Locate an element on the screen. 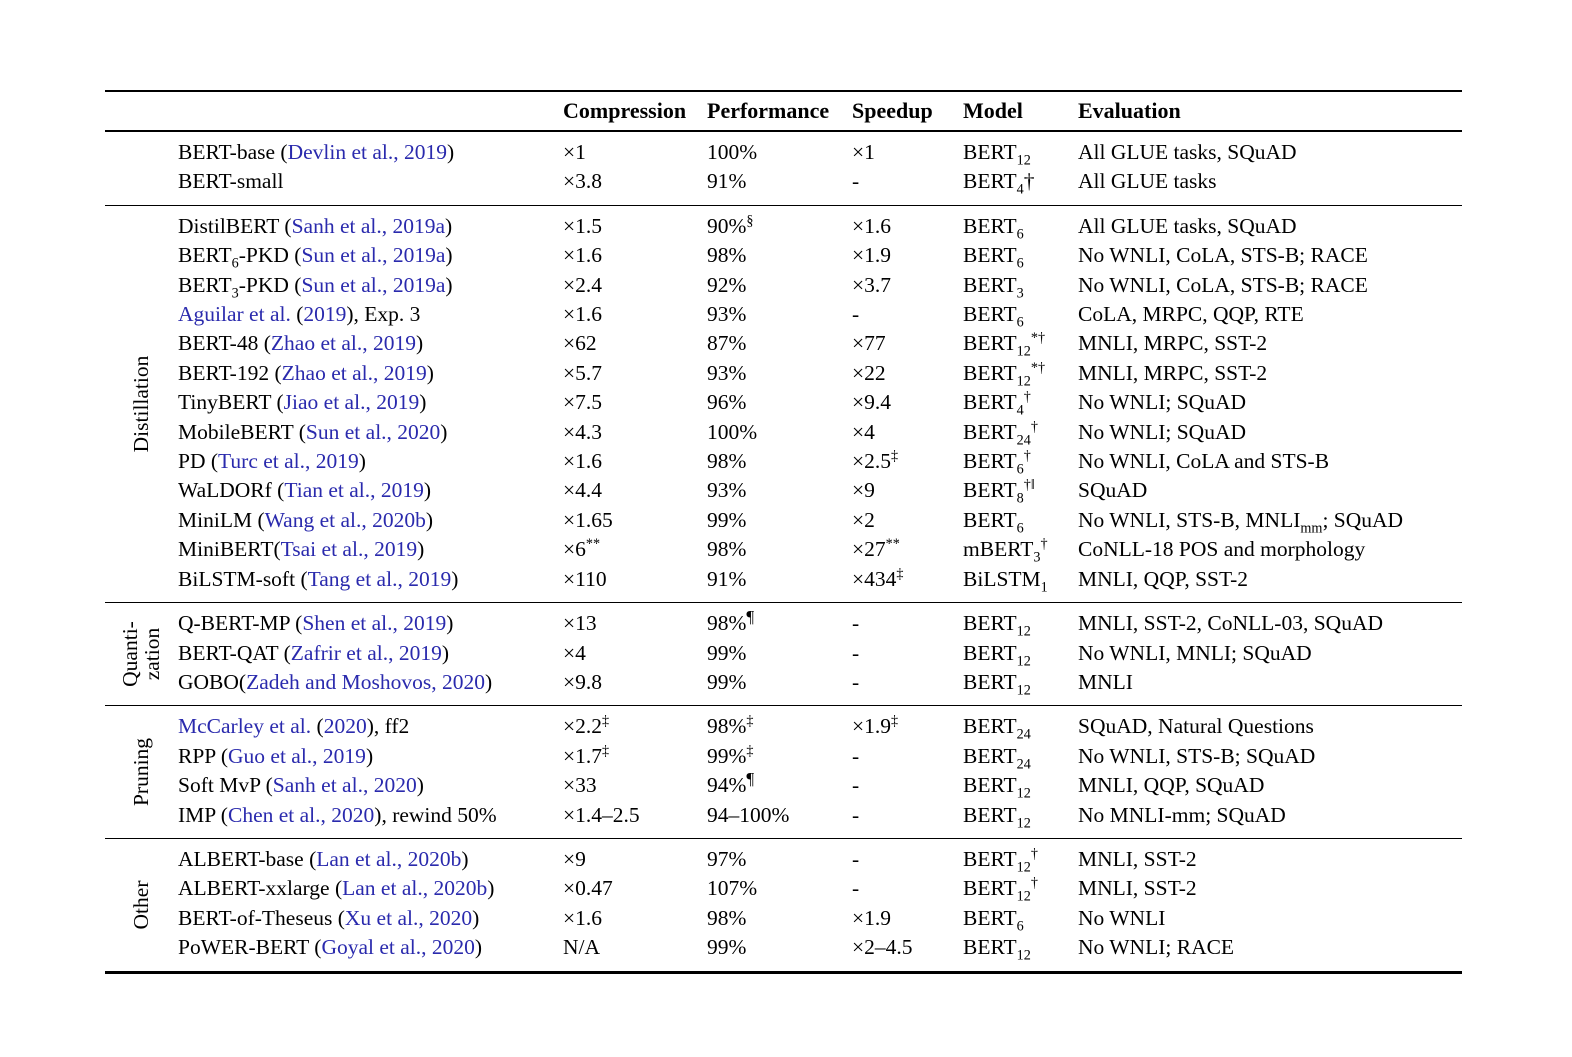 The width and height of the screenshot is (1572, 1057). performance-cell: 98% is located at coordinates (727, 917).